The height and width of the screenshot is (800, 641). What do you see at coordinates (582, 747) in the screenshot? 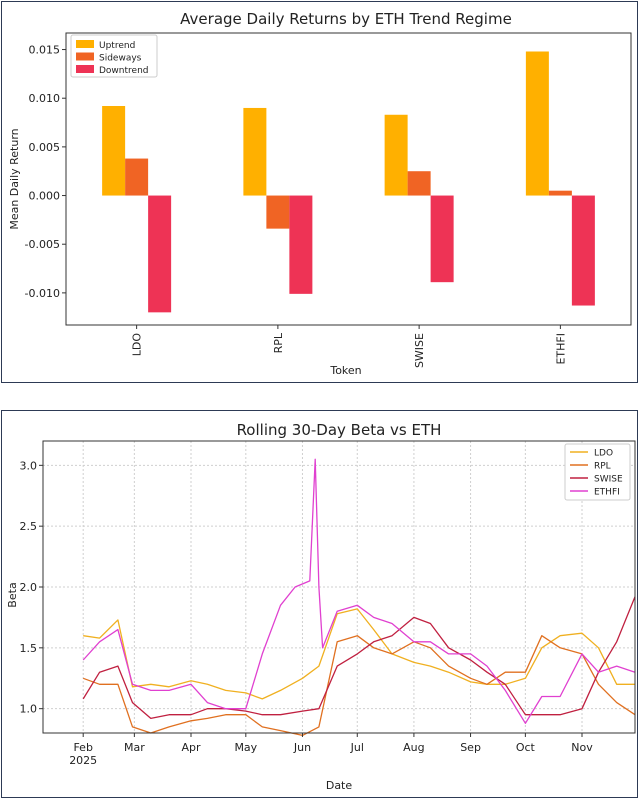
I see `x-tick-label: Nov` at bounding box center [582, 747].